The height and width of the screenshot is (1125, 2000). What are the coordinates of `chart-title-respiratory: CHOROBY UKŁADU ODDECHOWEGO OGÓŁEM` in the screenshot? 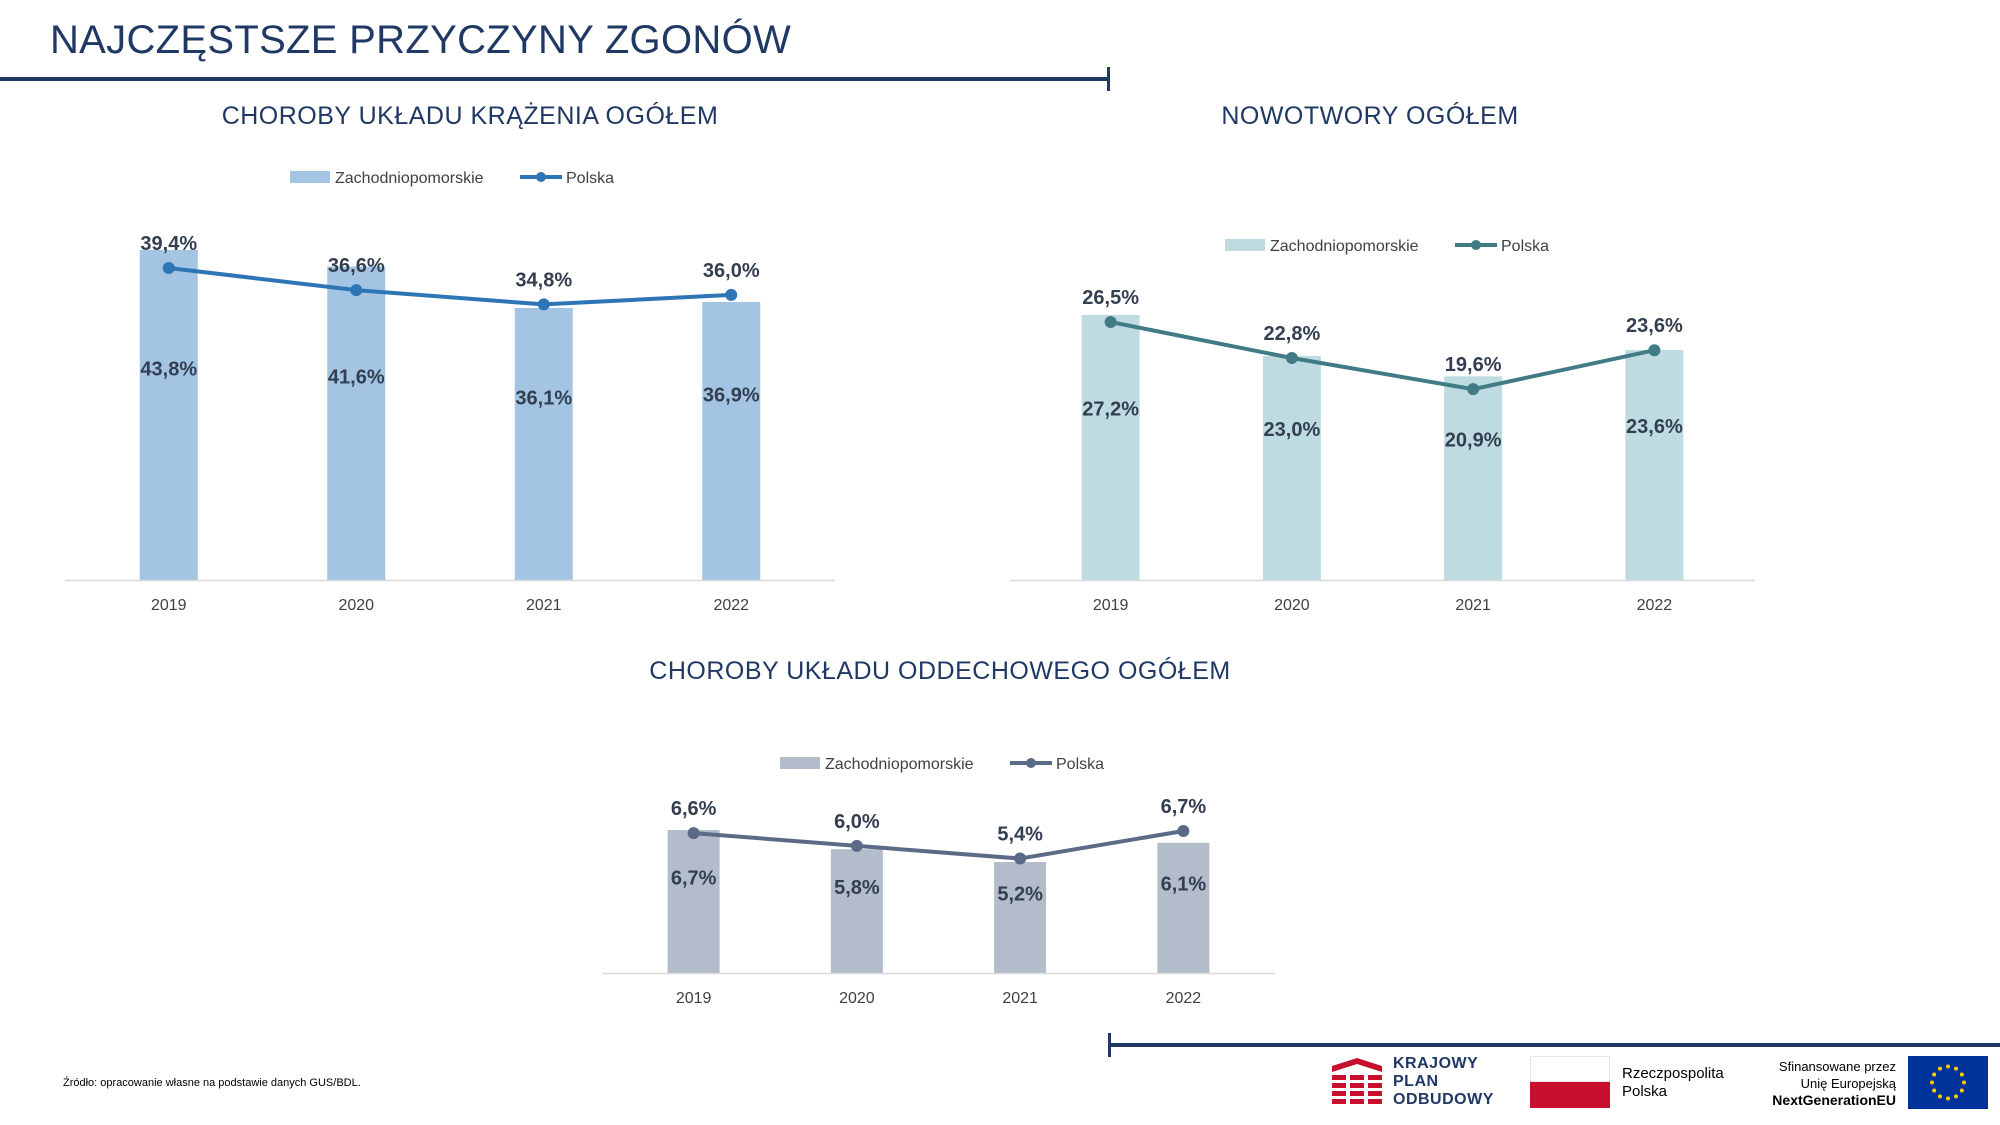 It's located at (940, 671).